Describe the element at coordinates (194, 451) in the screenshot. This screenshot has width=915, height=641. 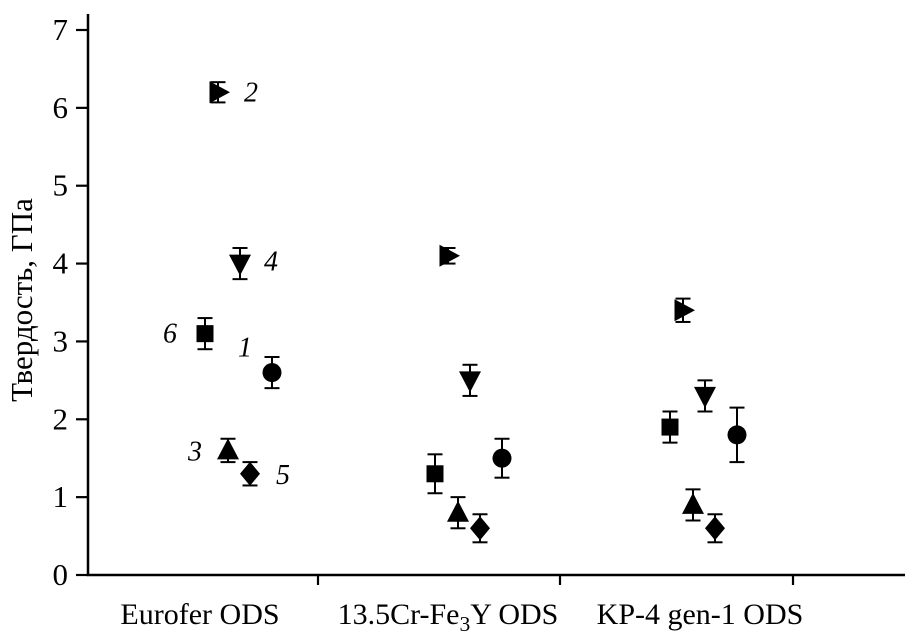
I see `series-label-3: 3` at that location.